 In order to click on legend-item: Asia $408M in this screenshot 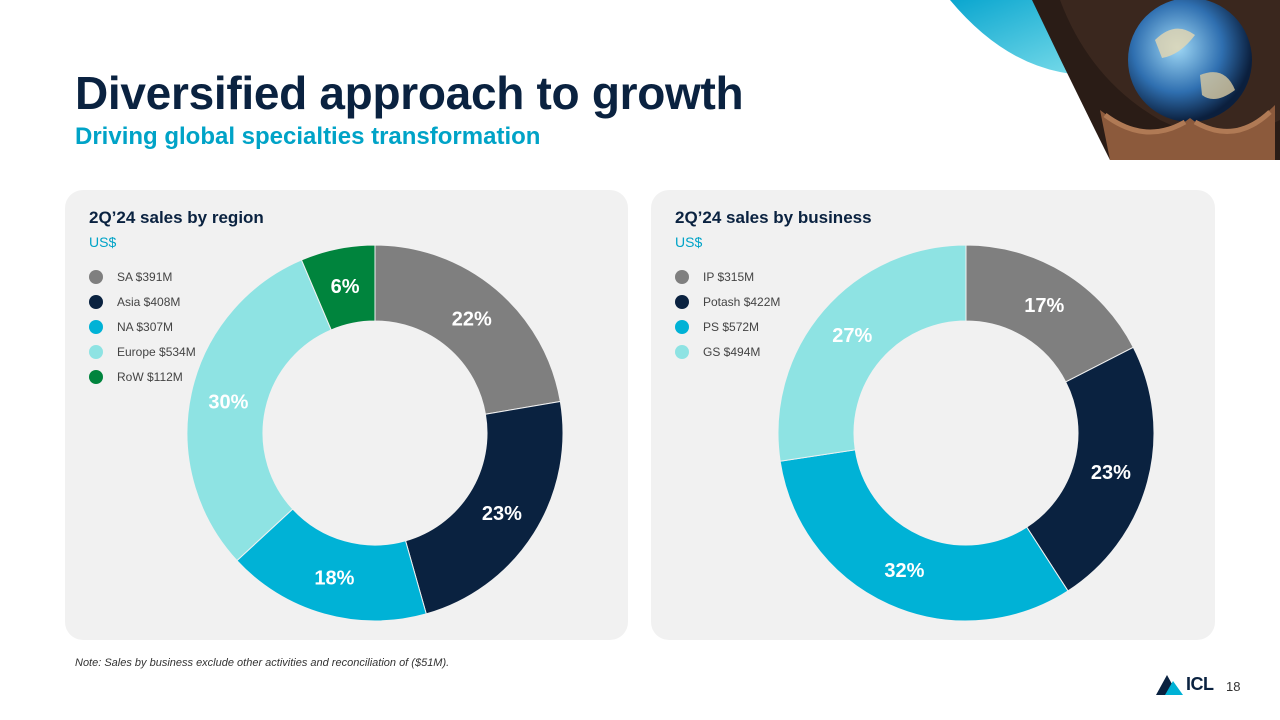, I will do `click(142, 301)`.